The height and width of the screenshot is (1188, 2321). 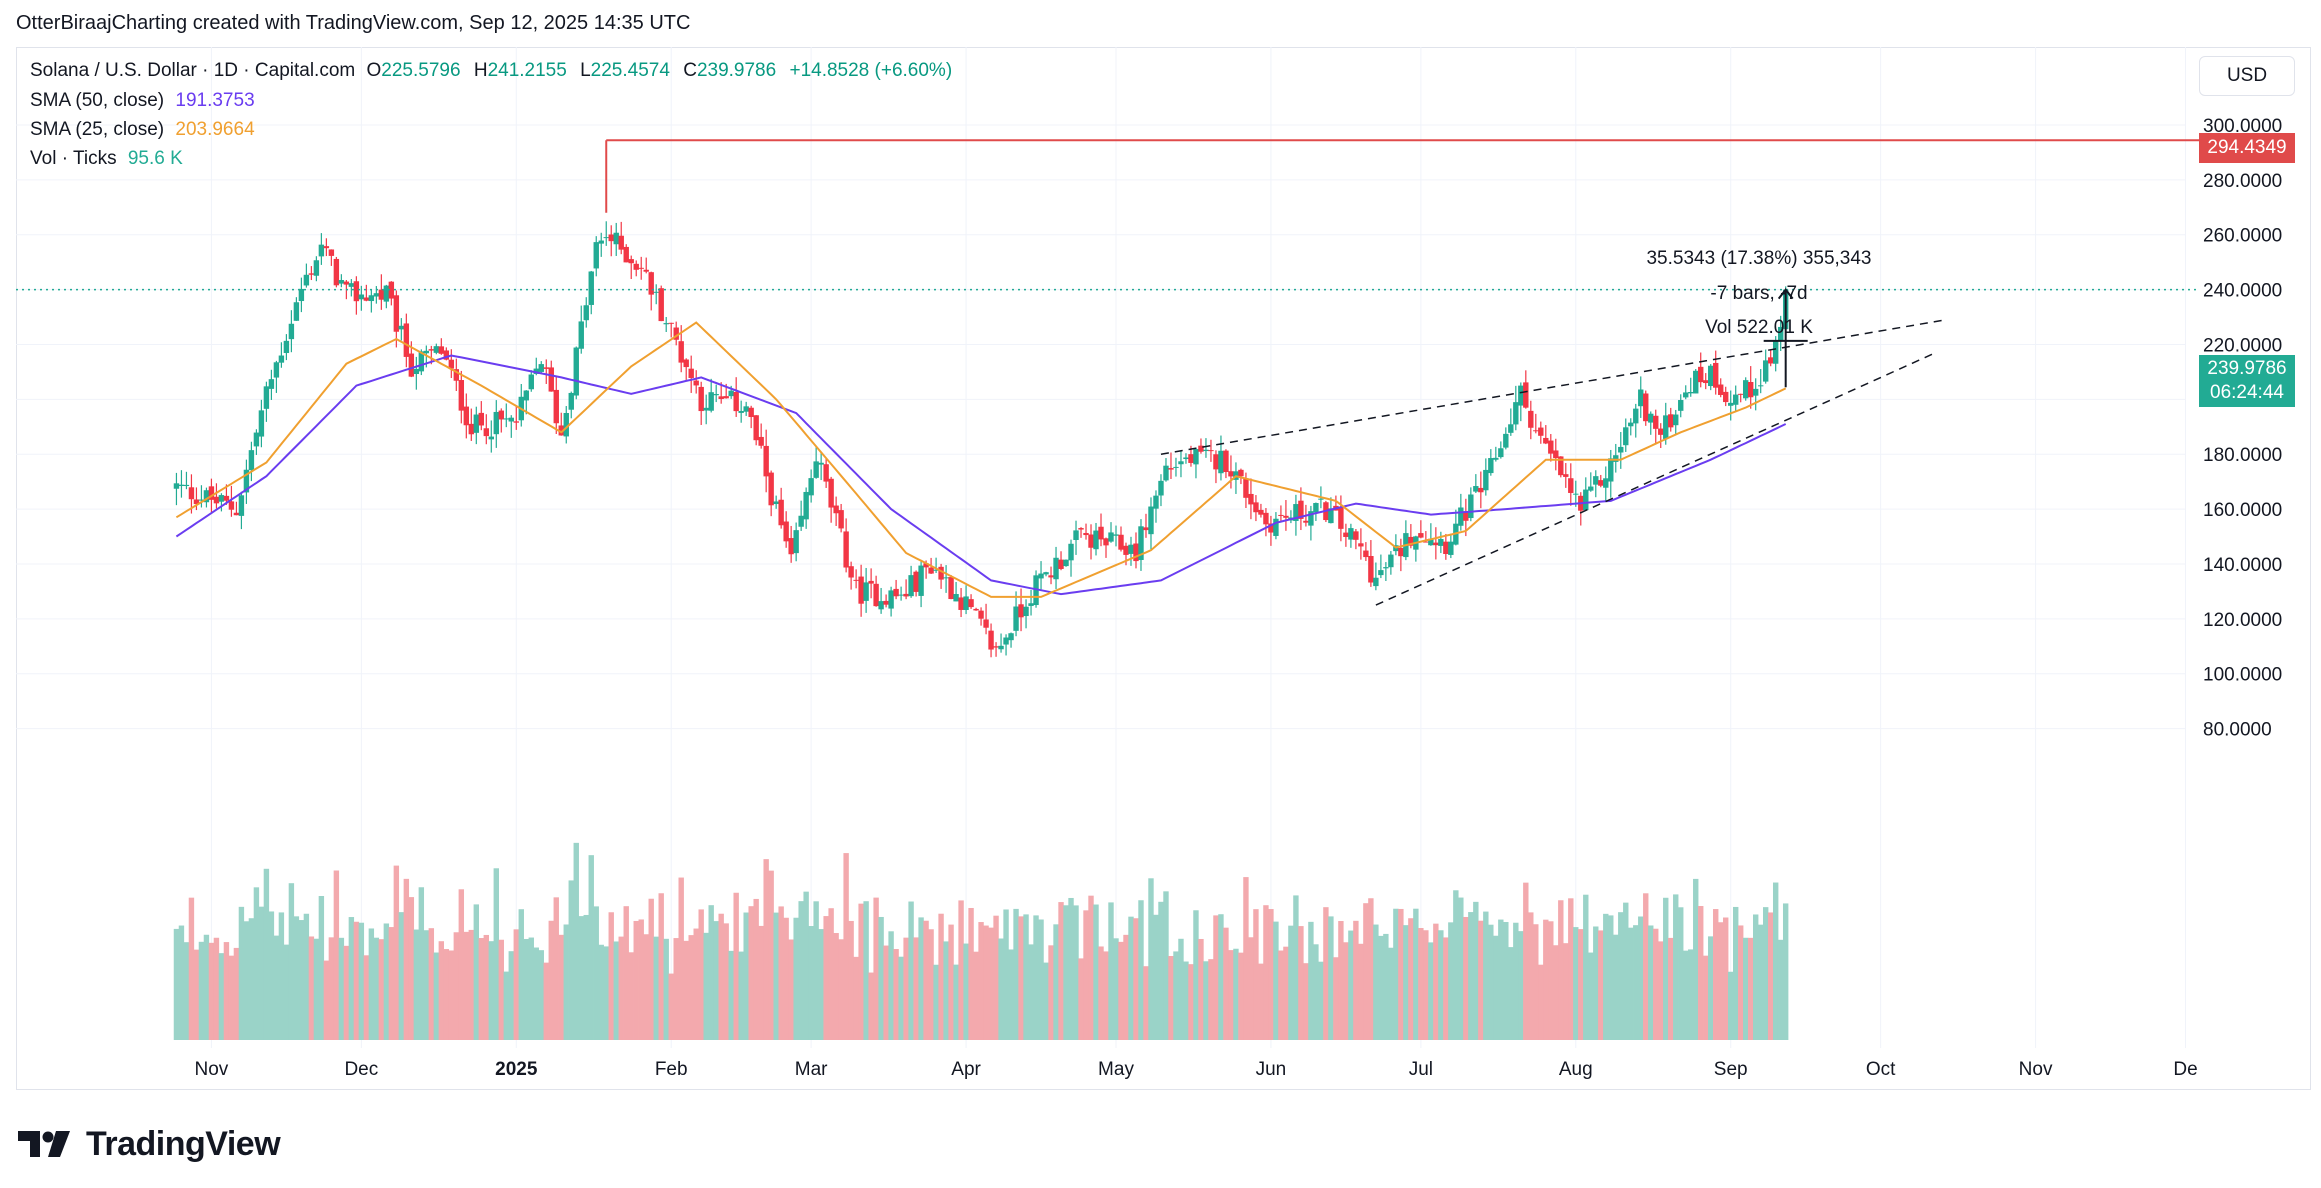 I want to click on legend-sma25-row: SMA (25, close) 203.9664, so click(x=145, y=130).